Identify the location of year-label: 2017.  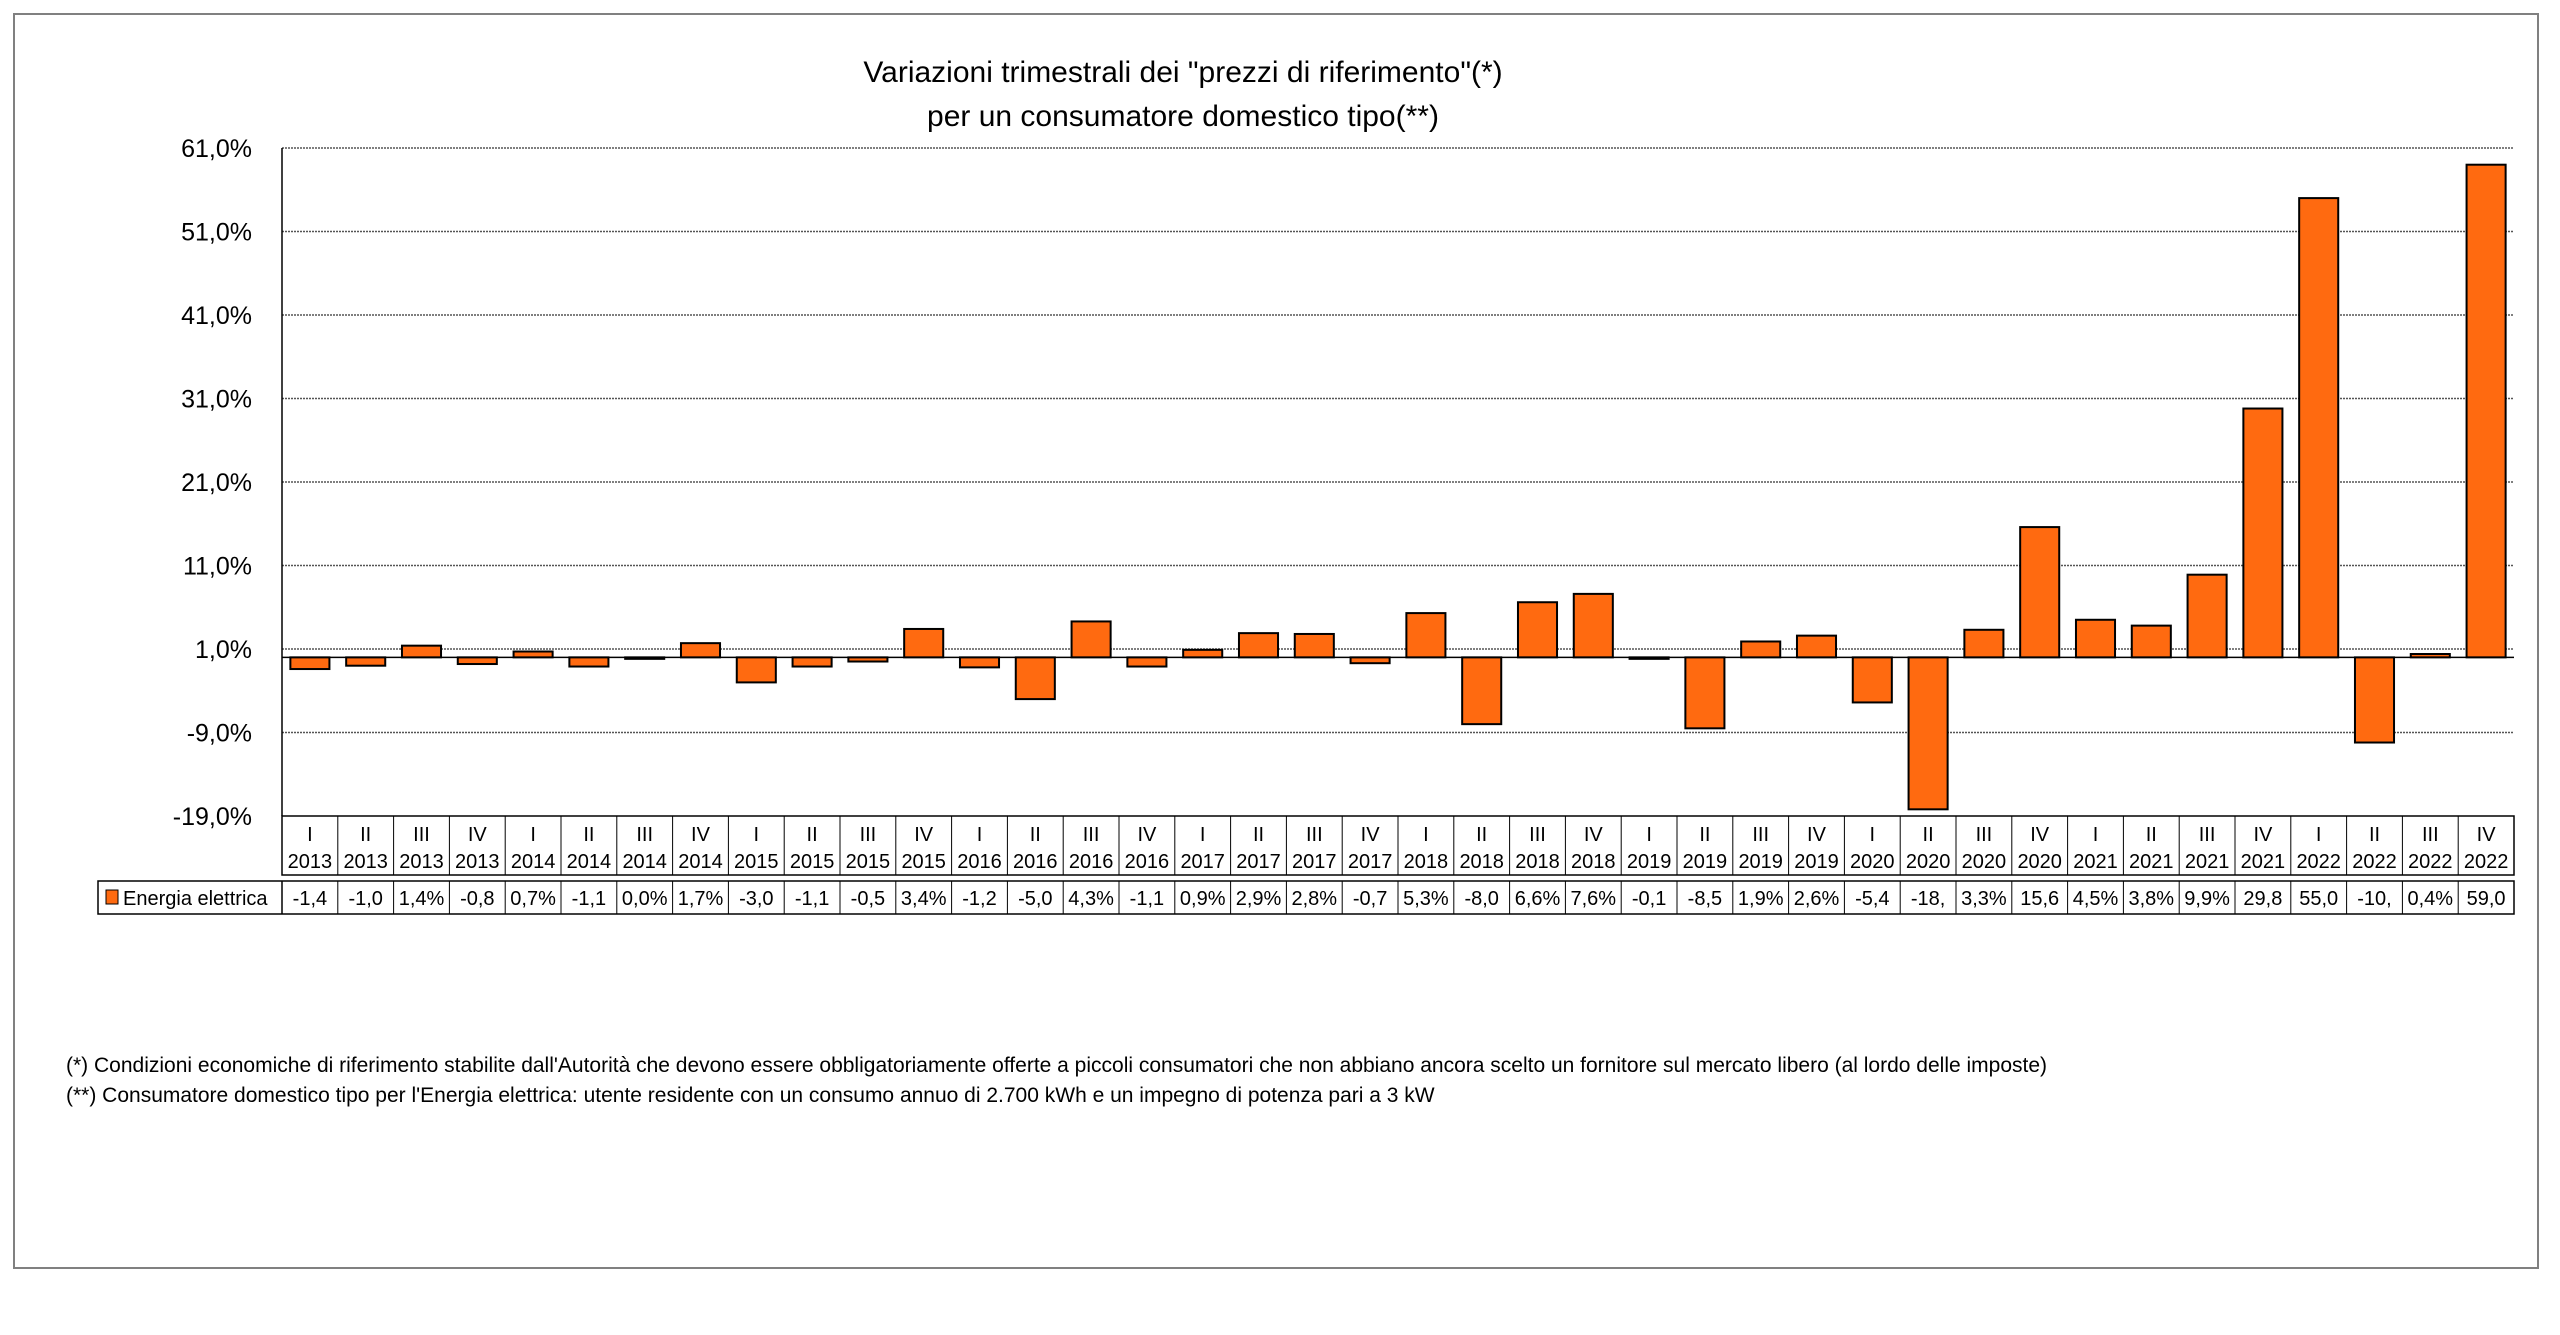
(1202, 862).